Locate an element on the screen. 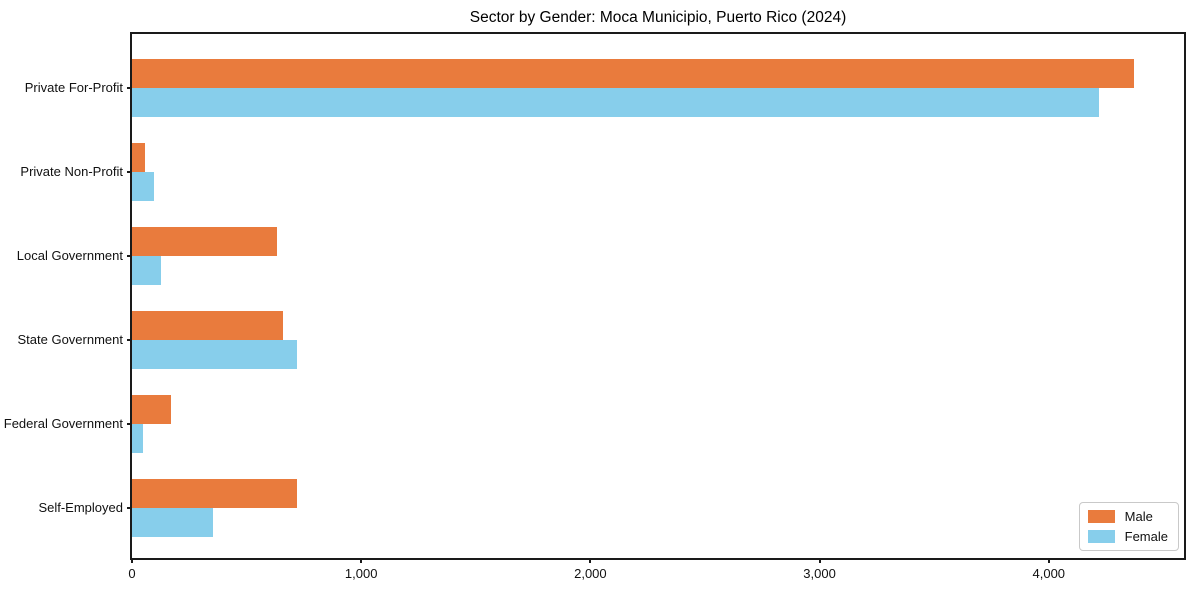 The height and width of the screenshot is (600, 1200). bar-female-private-for-profit is located at coordinates (615, 102).